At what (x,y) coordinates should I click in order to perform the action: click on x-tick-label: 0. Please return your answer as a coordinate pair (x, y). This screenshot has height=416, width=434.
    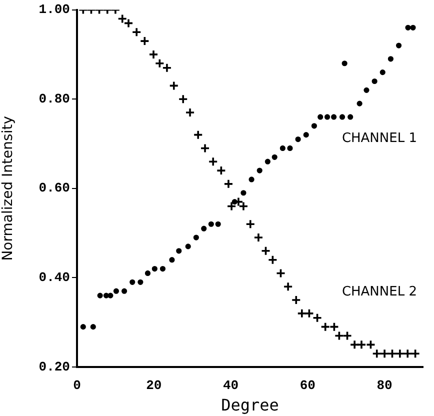
    Looking at the image, I should click on (77, 386).